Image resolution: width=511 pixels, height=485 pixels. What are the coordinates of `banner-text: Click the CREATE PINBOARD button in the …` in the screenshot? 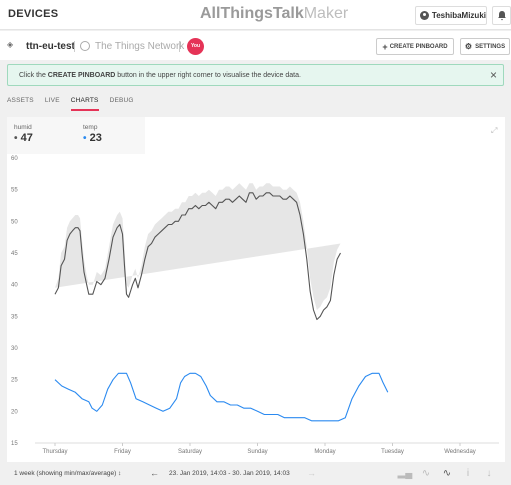 It's located at (160, 75).